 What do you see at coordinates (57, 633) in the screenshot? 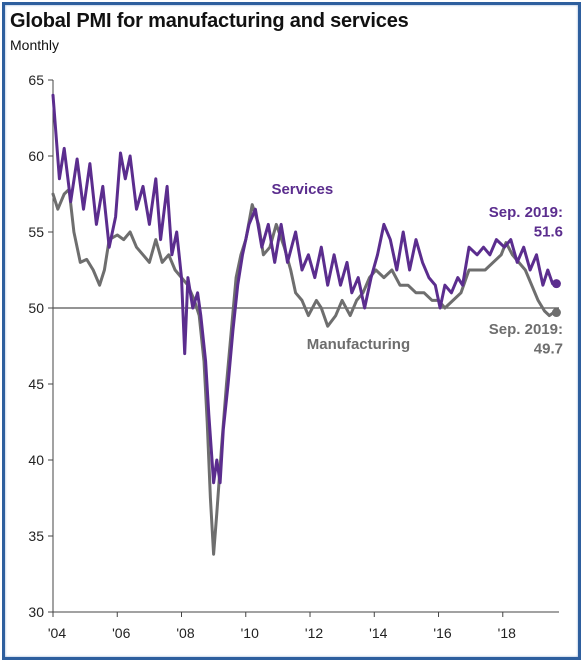
I see `x-tick-label: '04` at bounding box center [57, 633].